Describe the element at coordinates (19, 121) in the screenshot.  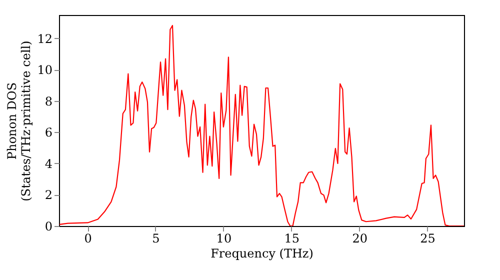
I see `y-axis-title: Phonon DOS (States/THz·primitive cell)` at that location.